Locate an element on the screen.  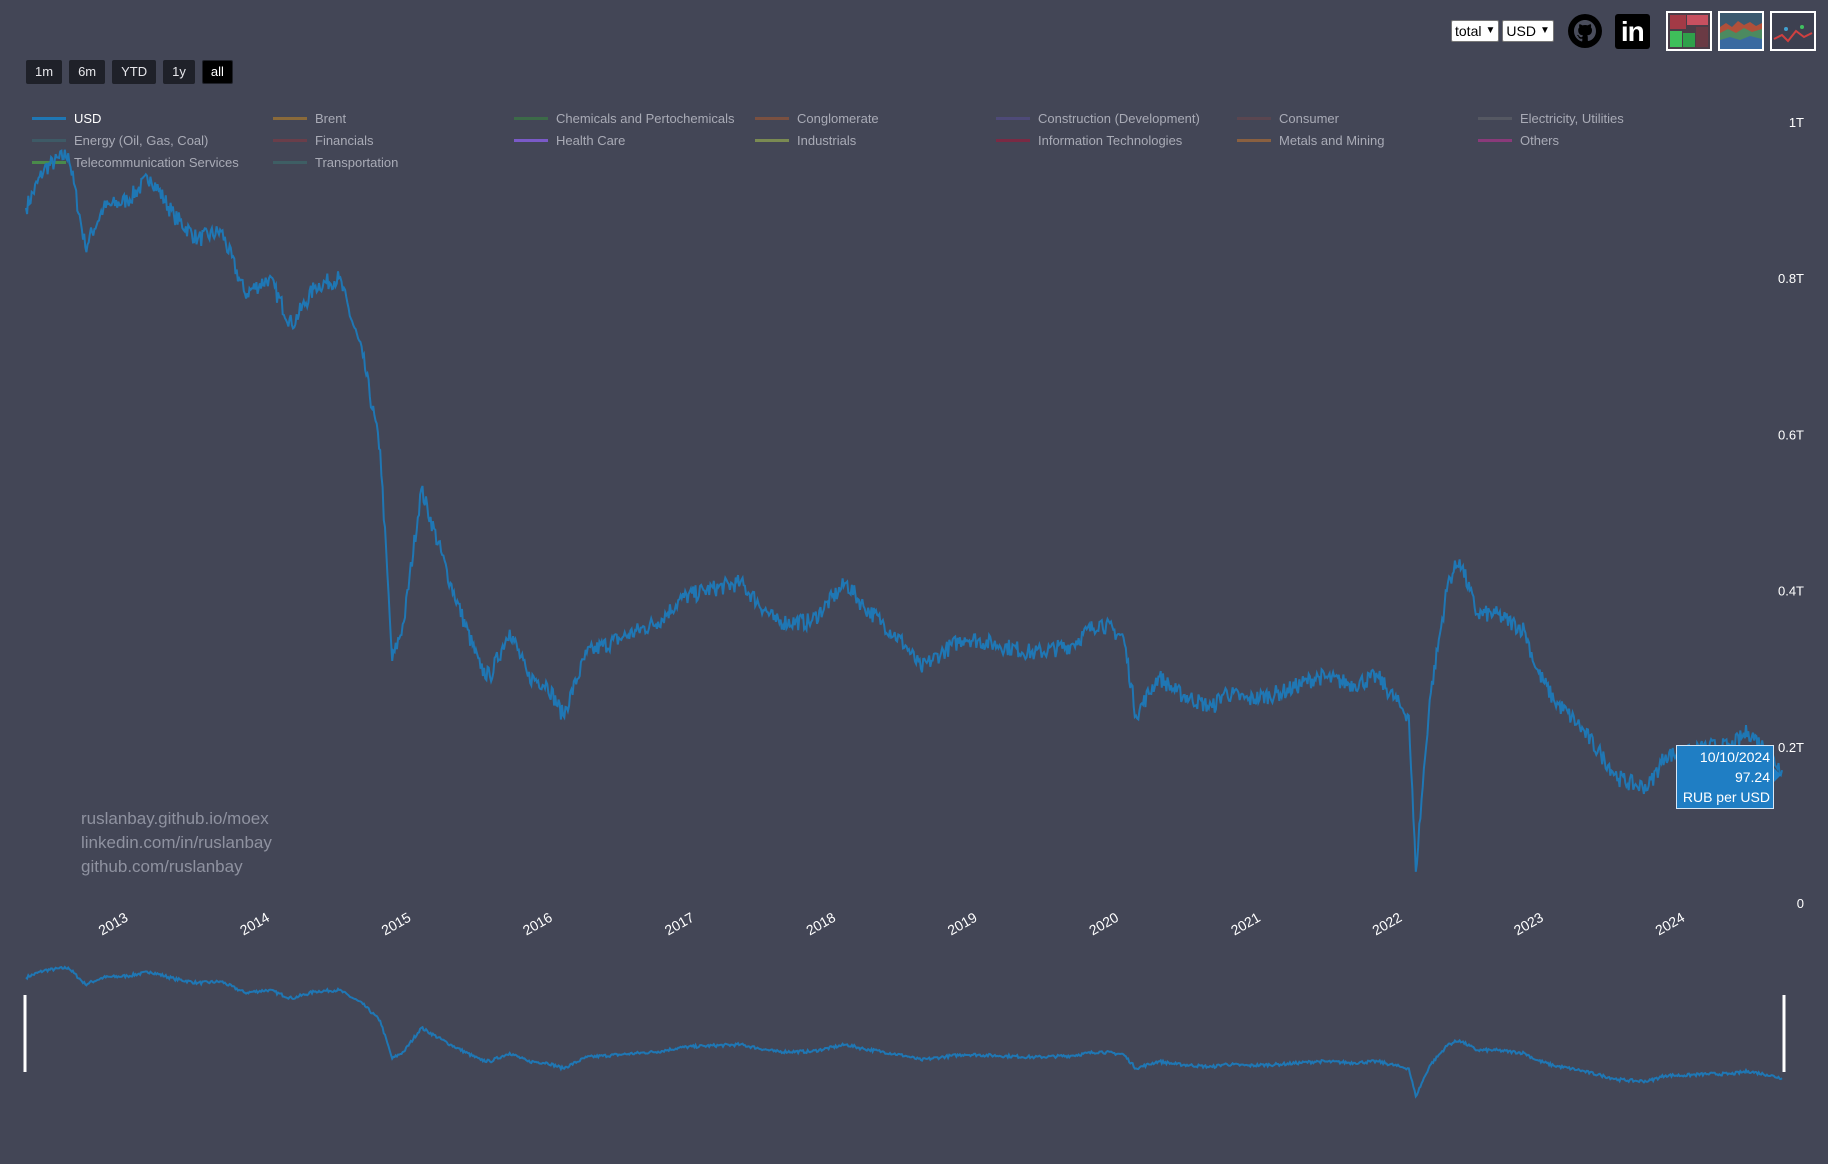
credit-site: ruslanbay.github.io/moex is located at coordinates (175, 818).